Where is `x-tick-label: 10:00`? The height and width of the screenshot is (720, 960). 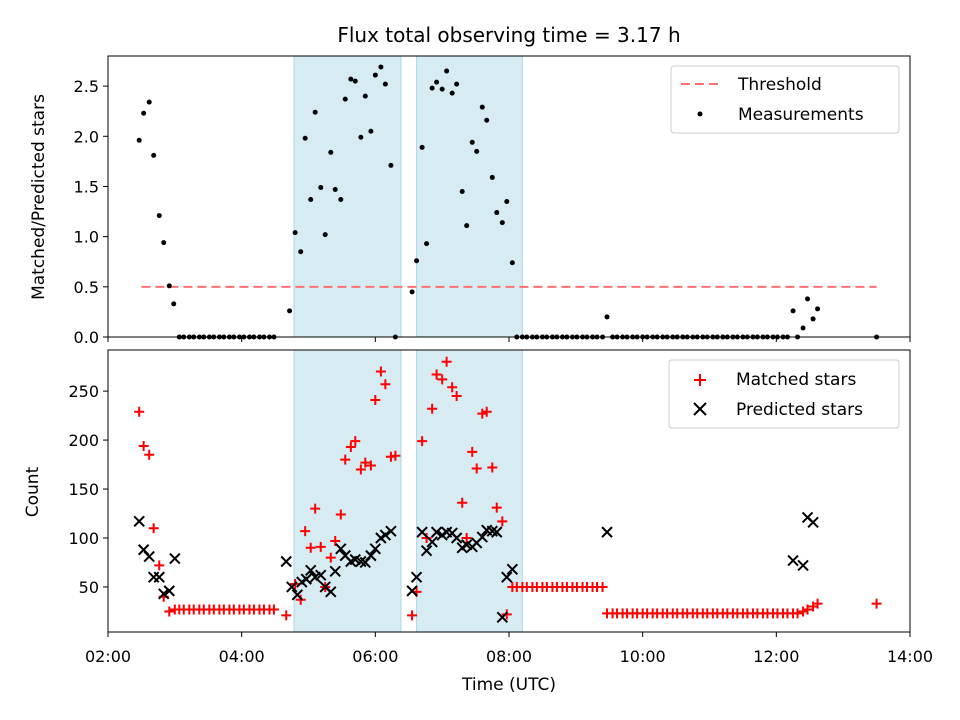 x-tick-label: 10:00 is located at coordinates (643, 656).